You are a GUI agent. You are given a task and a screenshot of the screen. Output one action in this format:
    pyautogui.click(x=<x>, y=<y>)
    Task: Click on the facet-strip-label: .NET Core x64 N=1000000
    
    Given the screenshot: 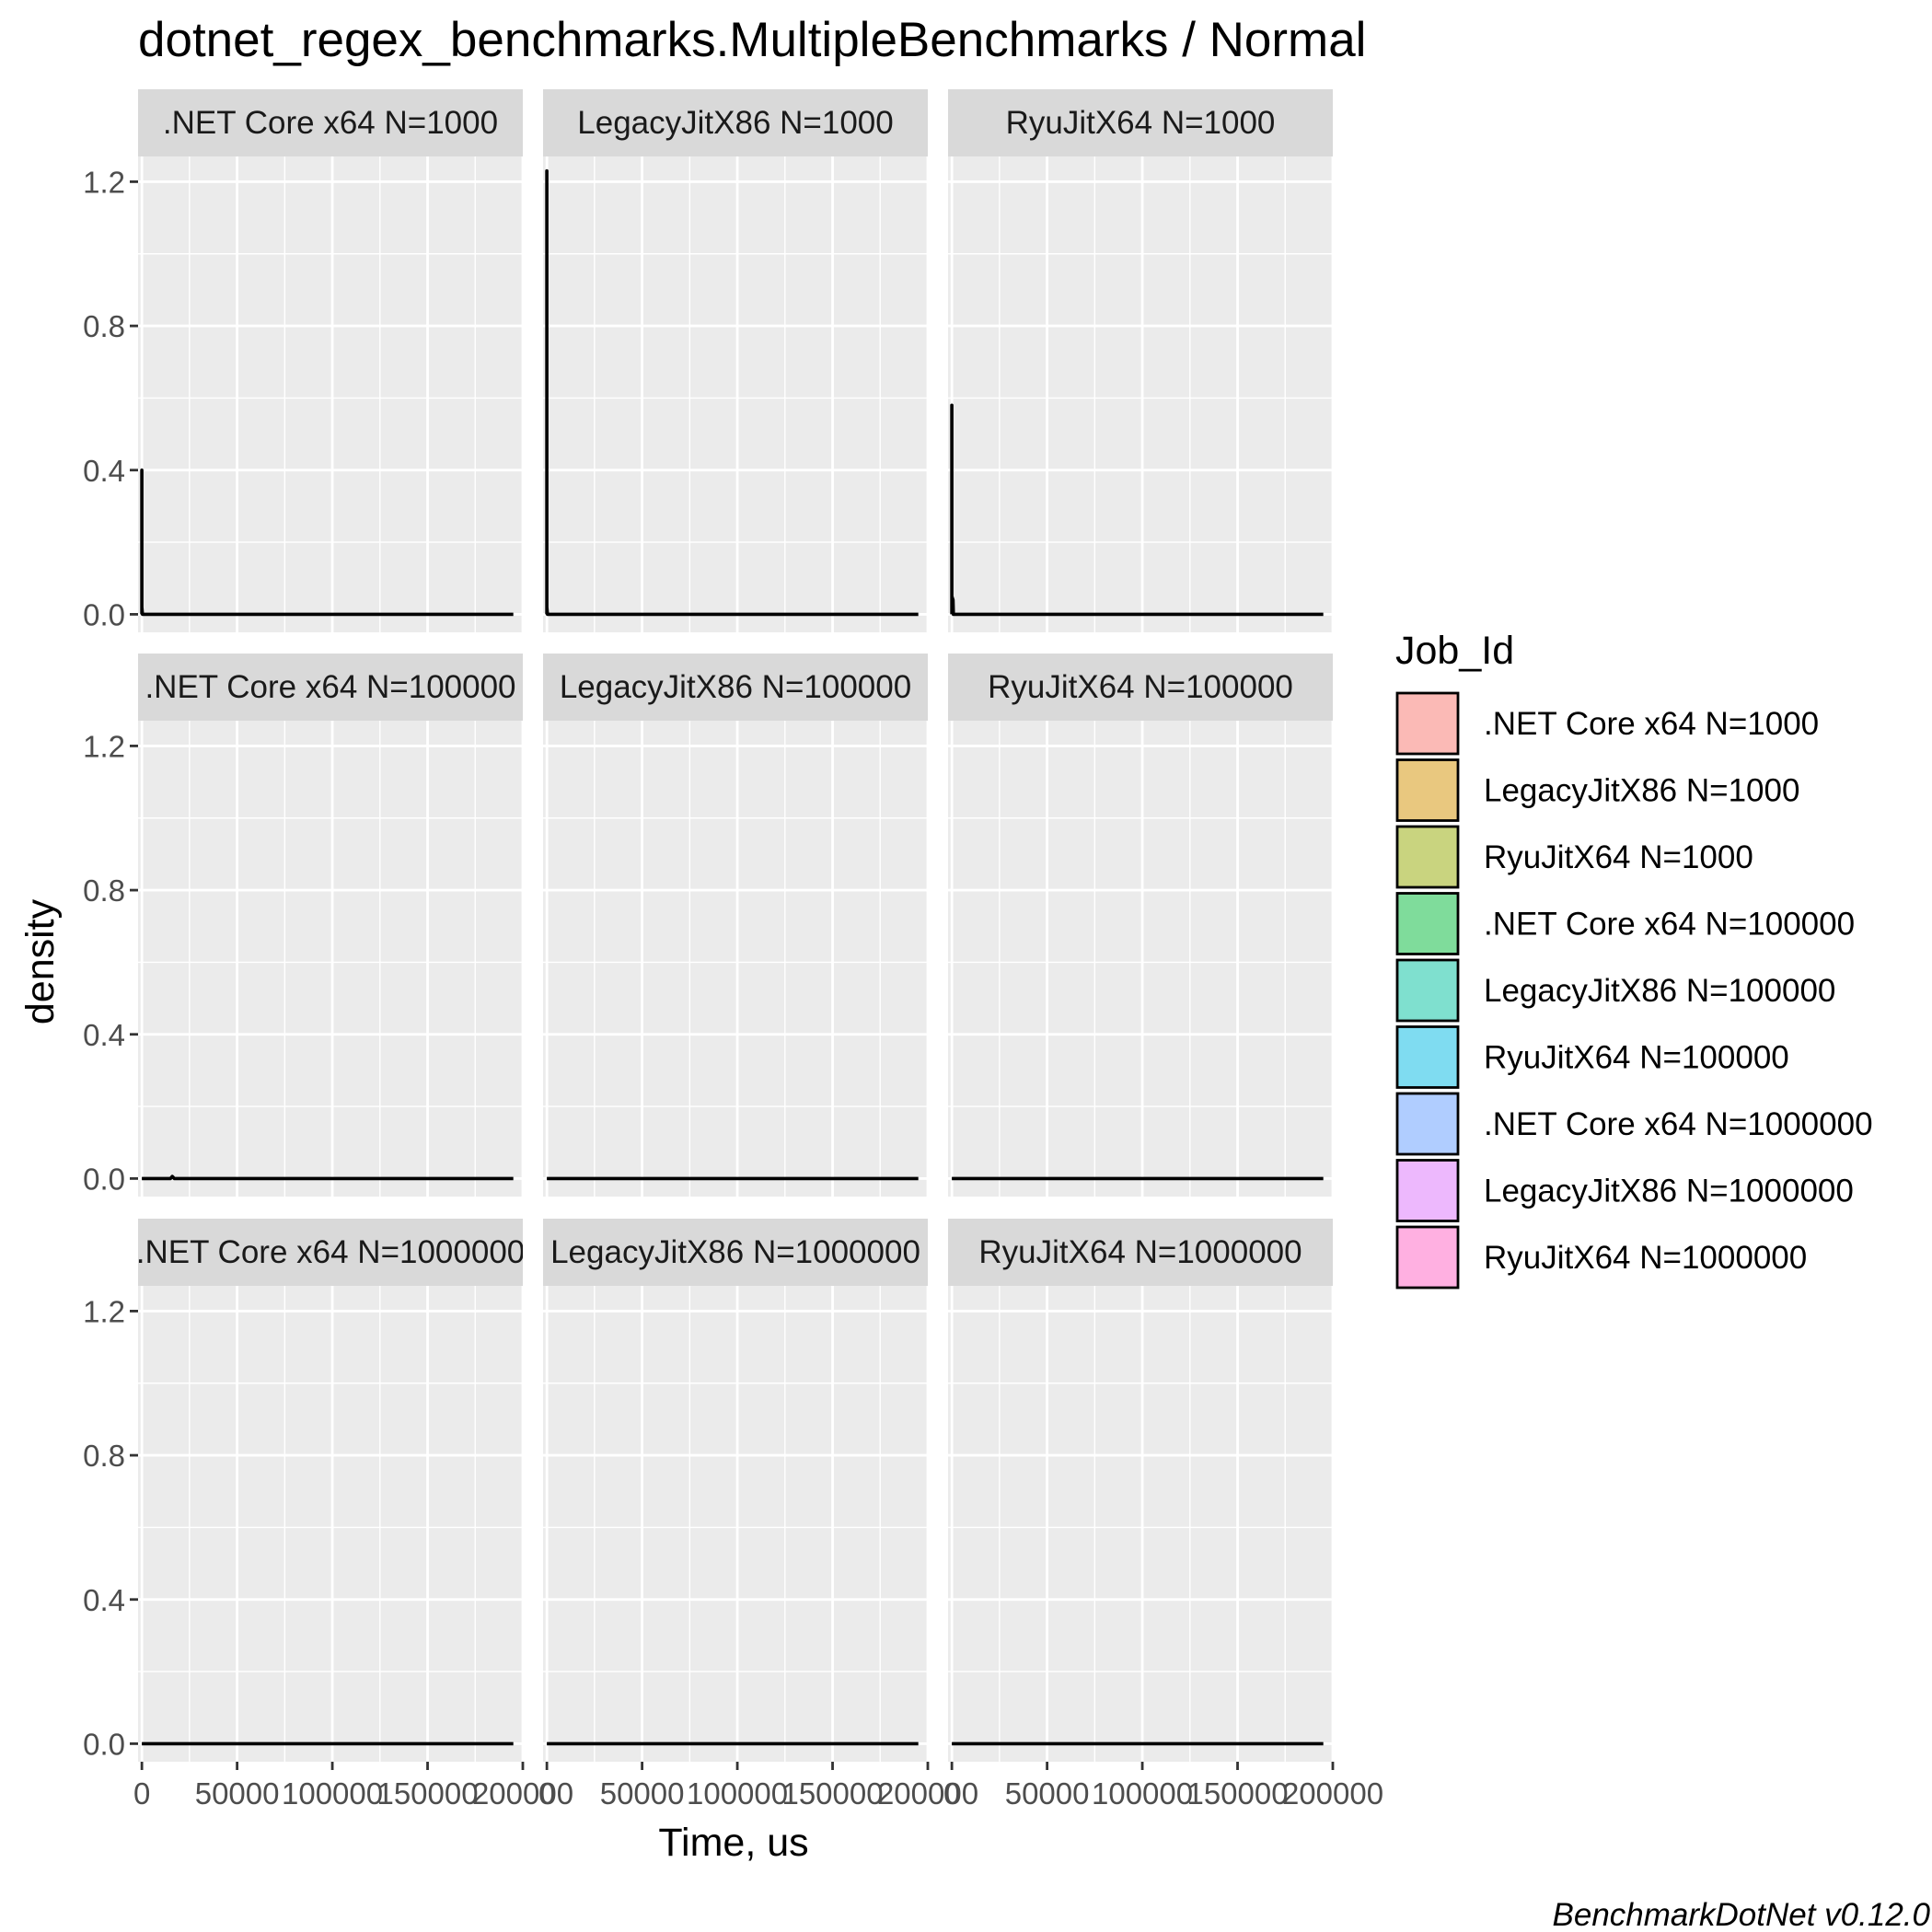 What is the action you would take?
    pyautogui.click(x=331, y=1252)
    